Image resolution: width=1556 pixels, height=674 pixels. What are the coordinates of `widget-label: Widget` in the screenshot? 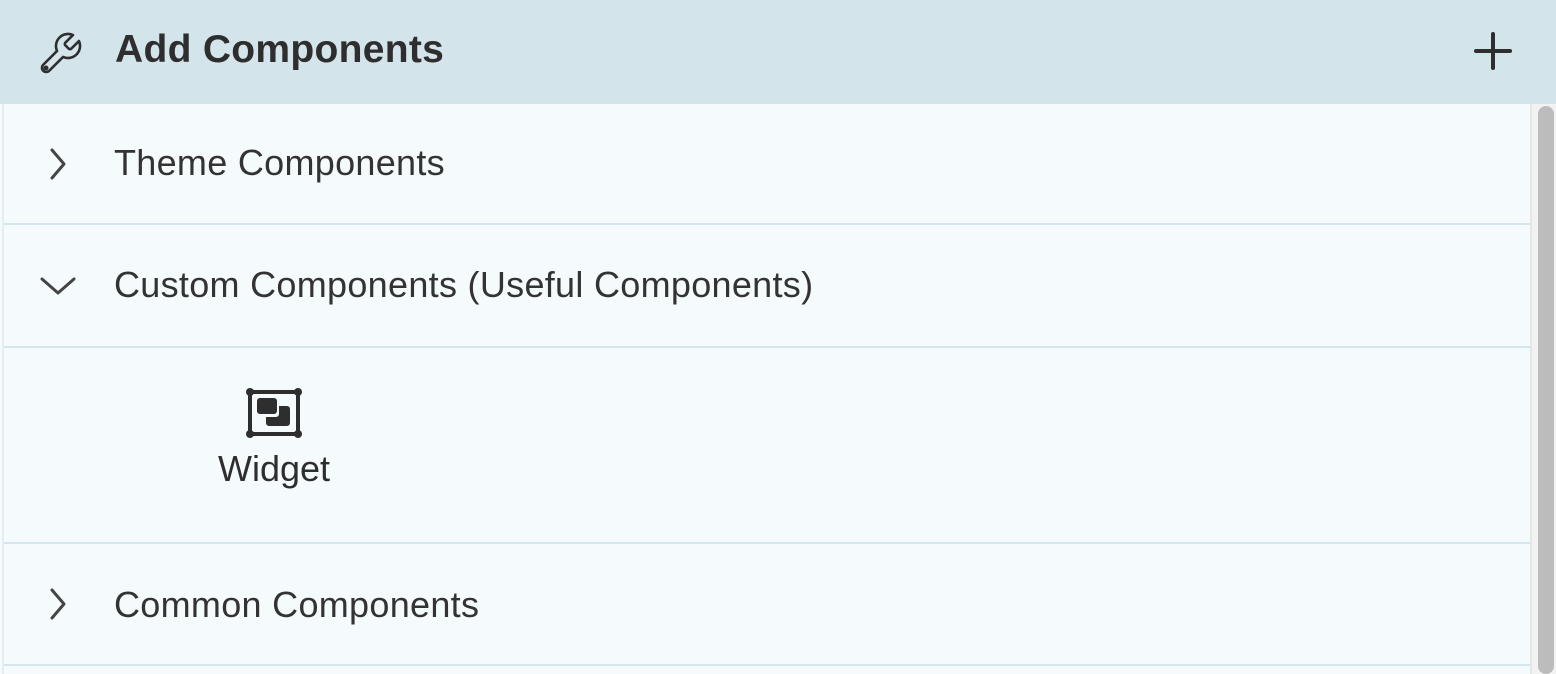 It's located at (274, 468).